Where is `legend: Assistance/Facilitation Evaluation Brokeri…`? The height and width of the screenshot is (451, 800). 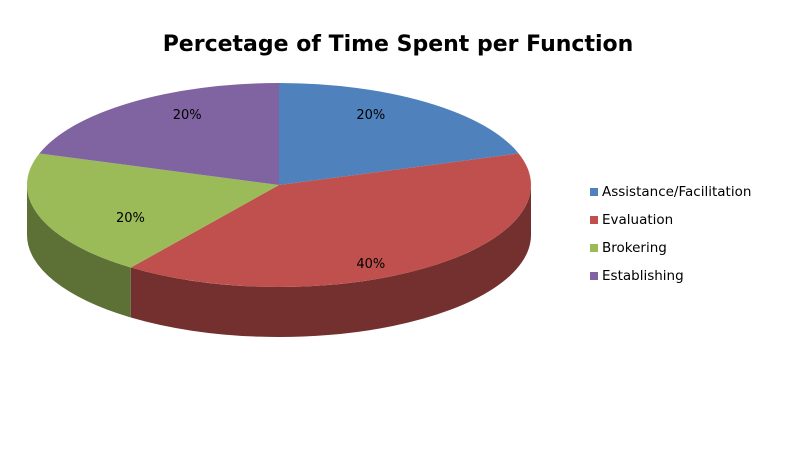 legend: Assistance/Facilitation Evaluation Brokeri… is located at coordinates (670, 234).